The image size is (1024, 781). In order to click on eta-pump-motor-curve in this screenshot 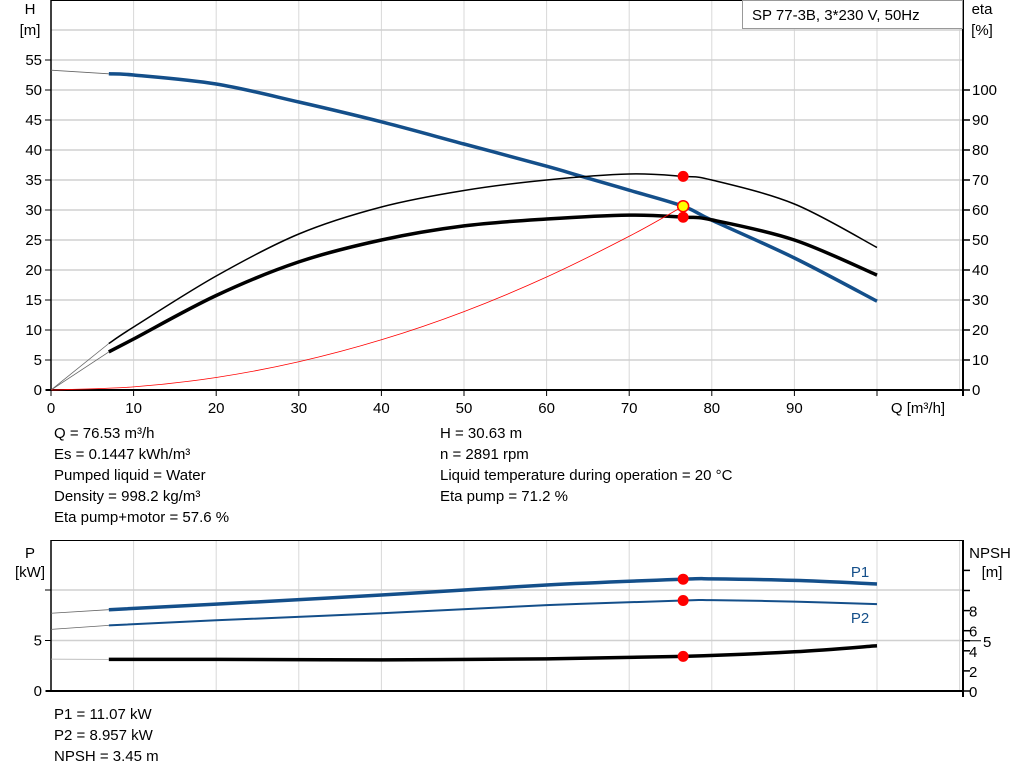, I will do `click(493, 283)`.